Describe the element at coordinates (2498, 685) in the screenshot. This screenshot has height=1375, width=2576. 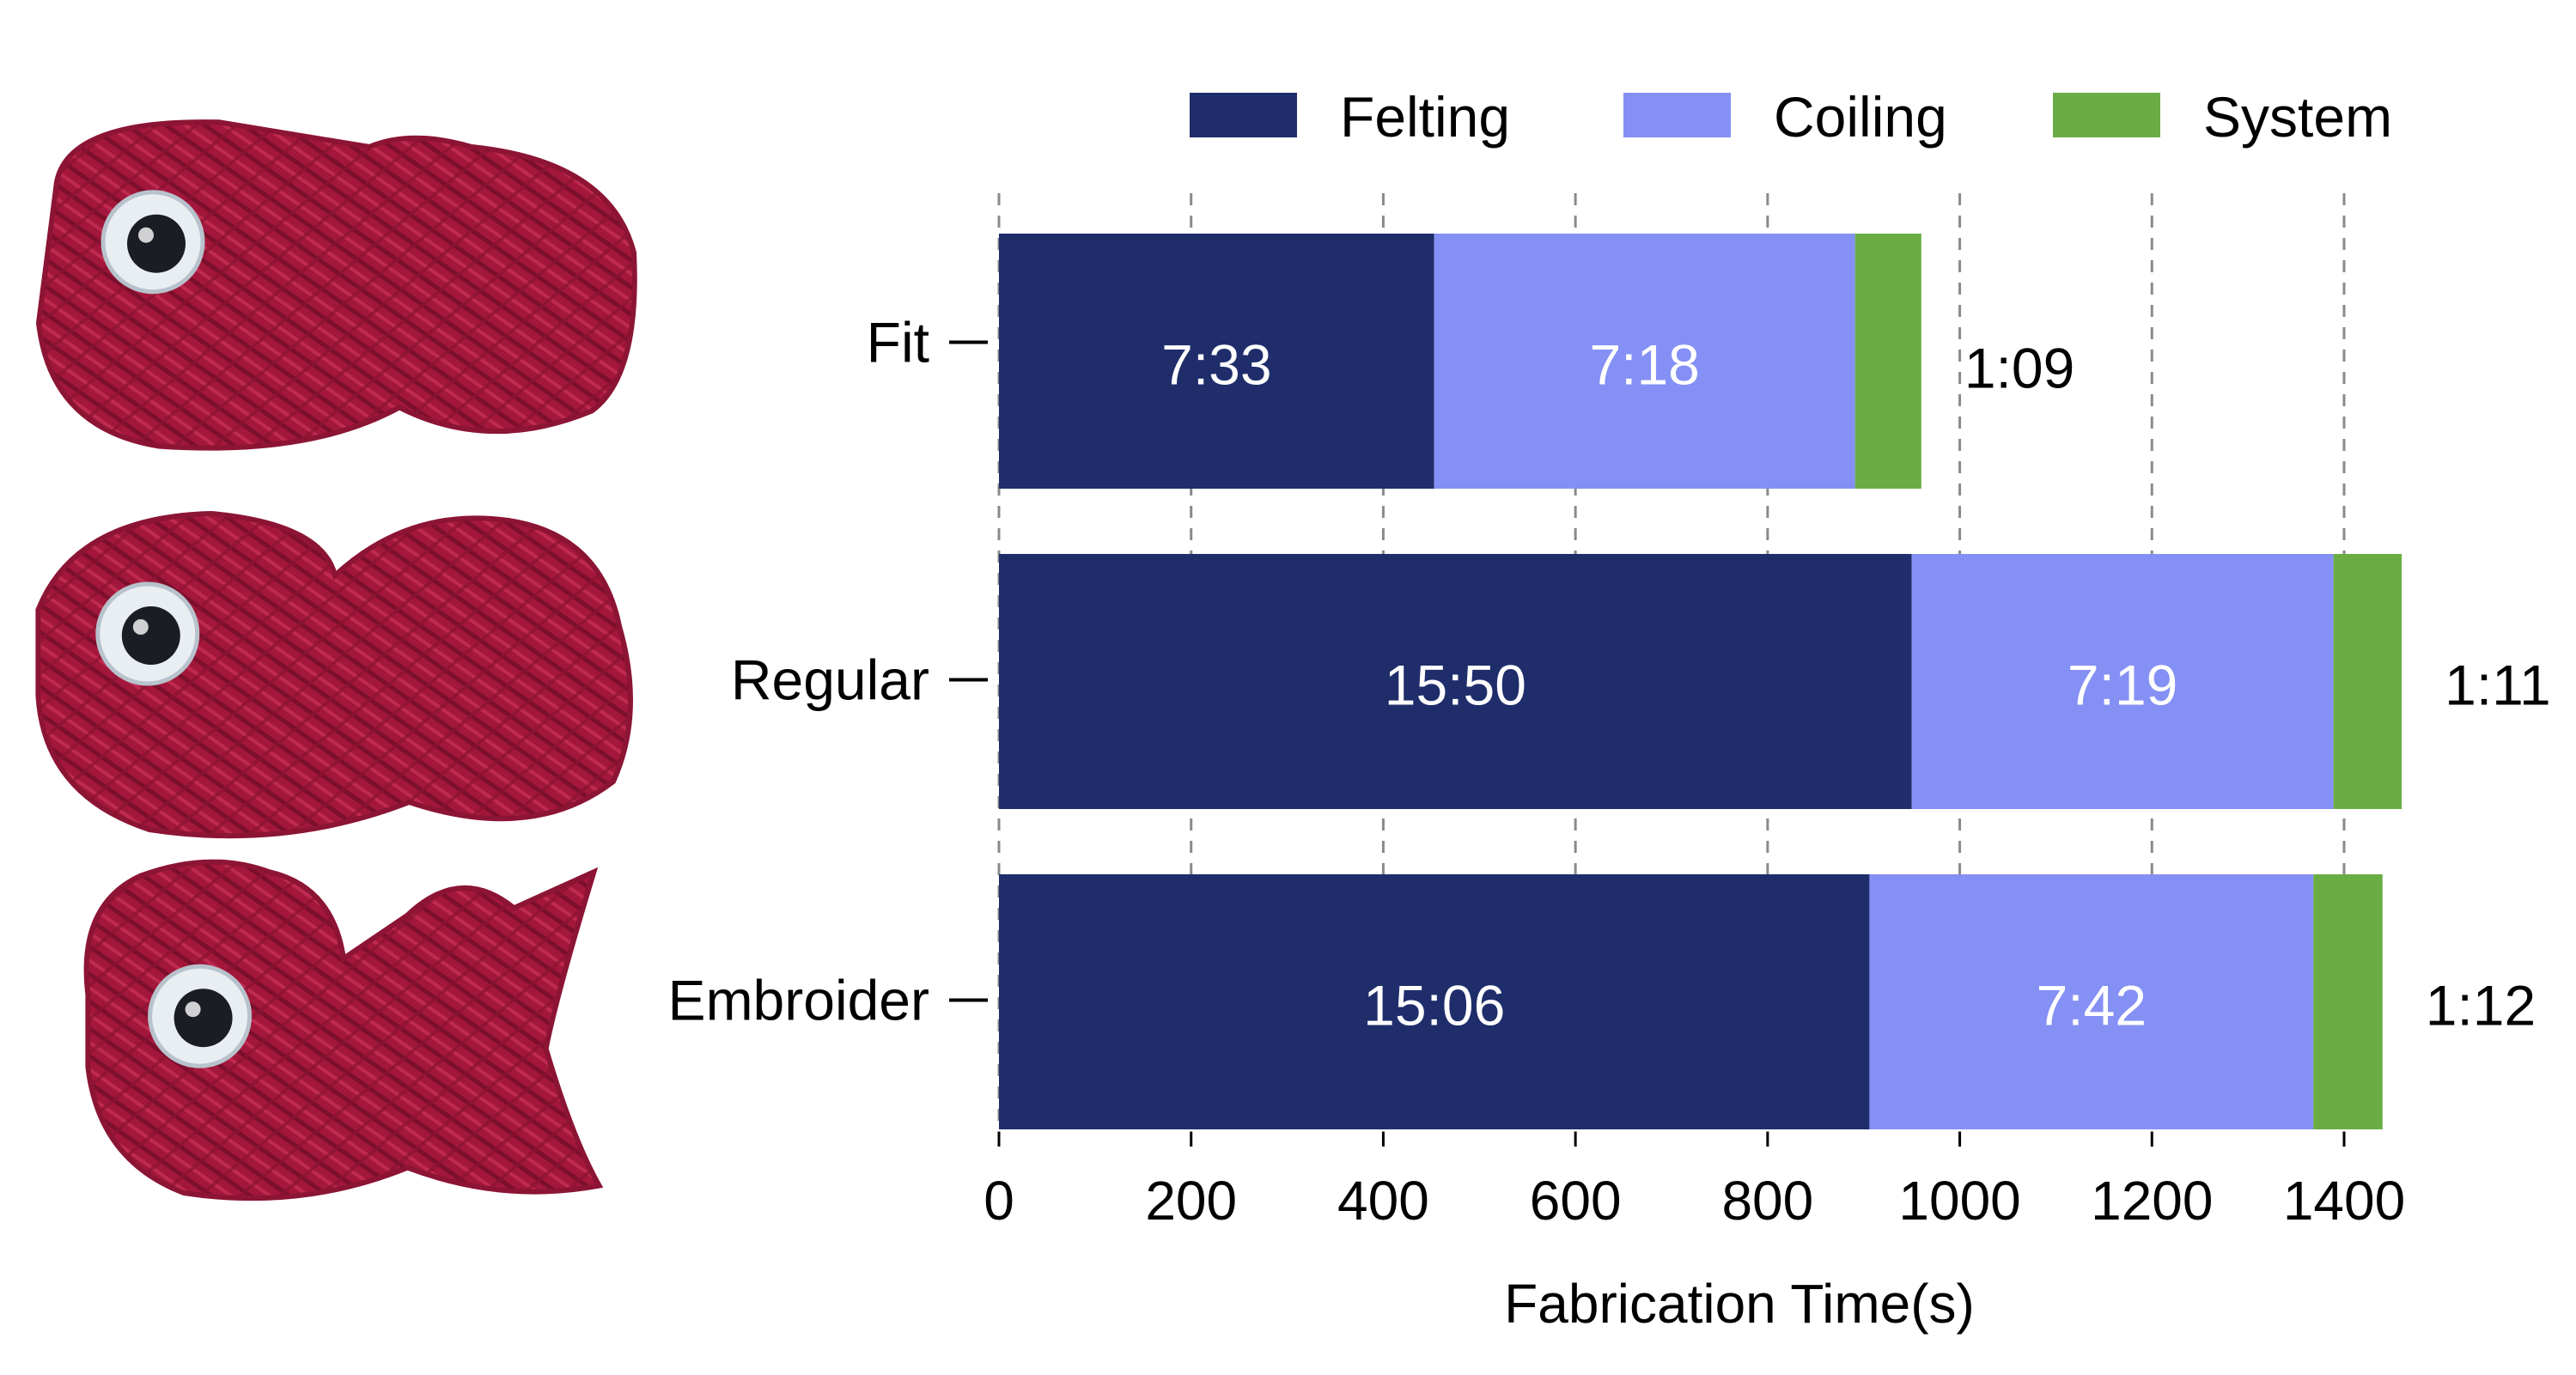
I see `data-label-regular-system: 1:11` at that location.